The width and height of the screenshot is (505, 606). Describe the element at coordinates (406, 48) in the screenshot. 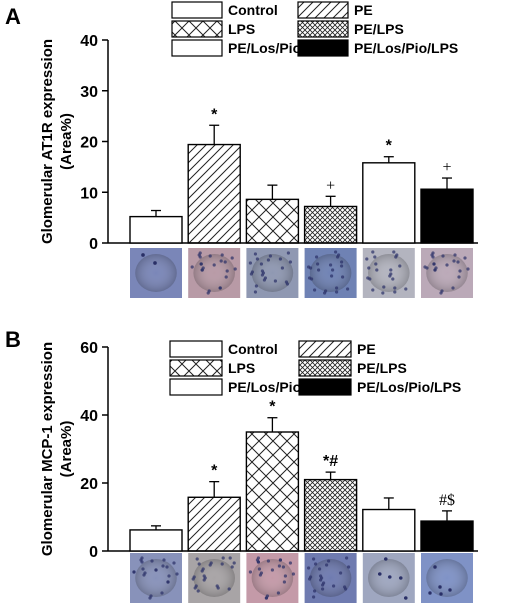

I see `legend-label-pe-los-pio-lps: PE/Los/Pio/LPS` at that location.